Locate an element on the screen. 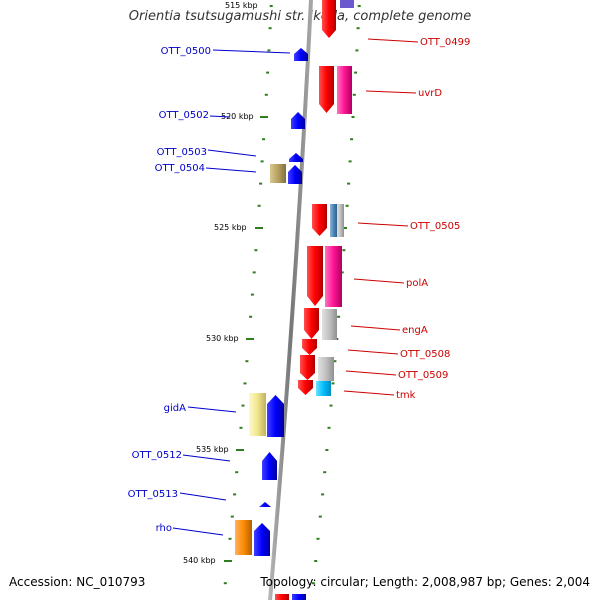 The height and width of the screenshot is (600, 600). gene-uvrD-arrow is located at coordinates (326, 89).